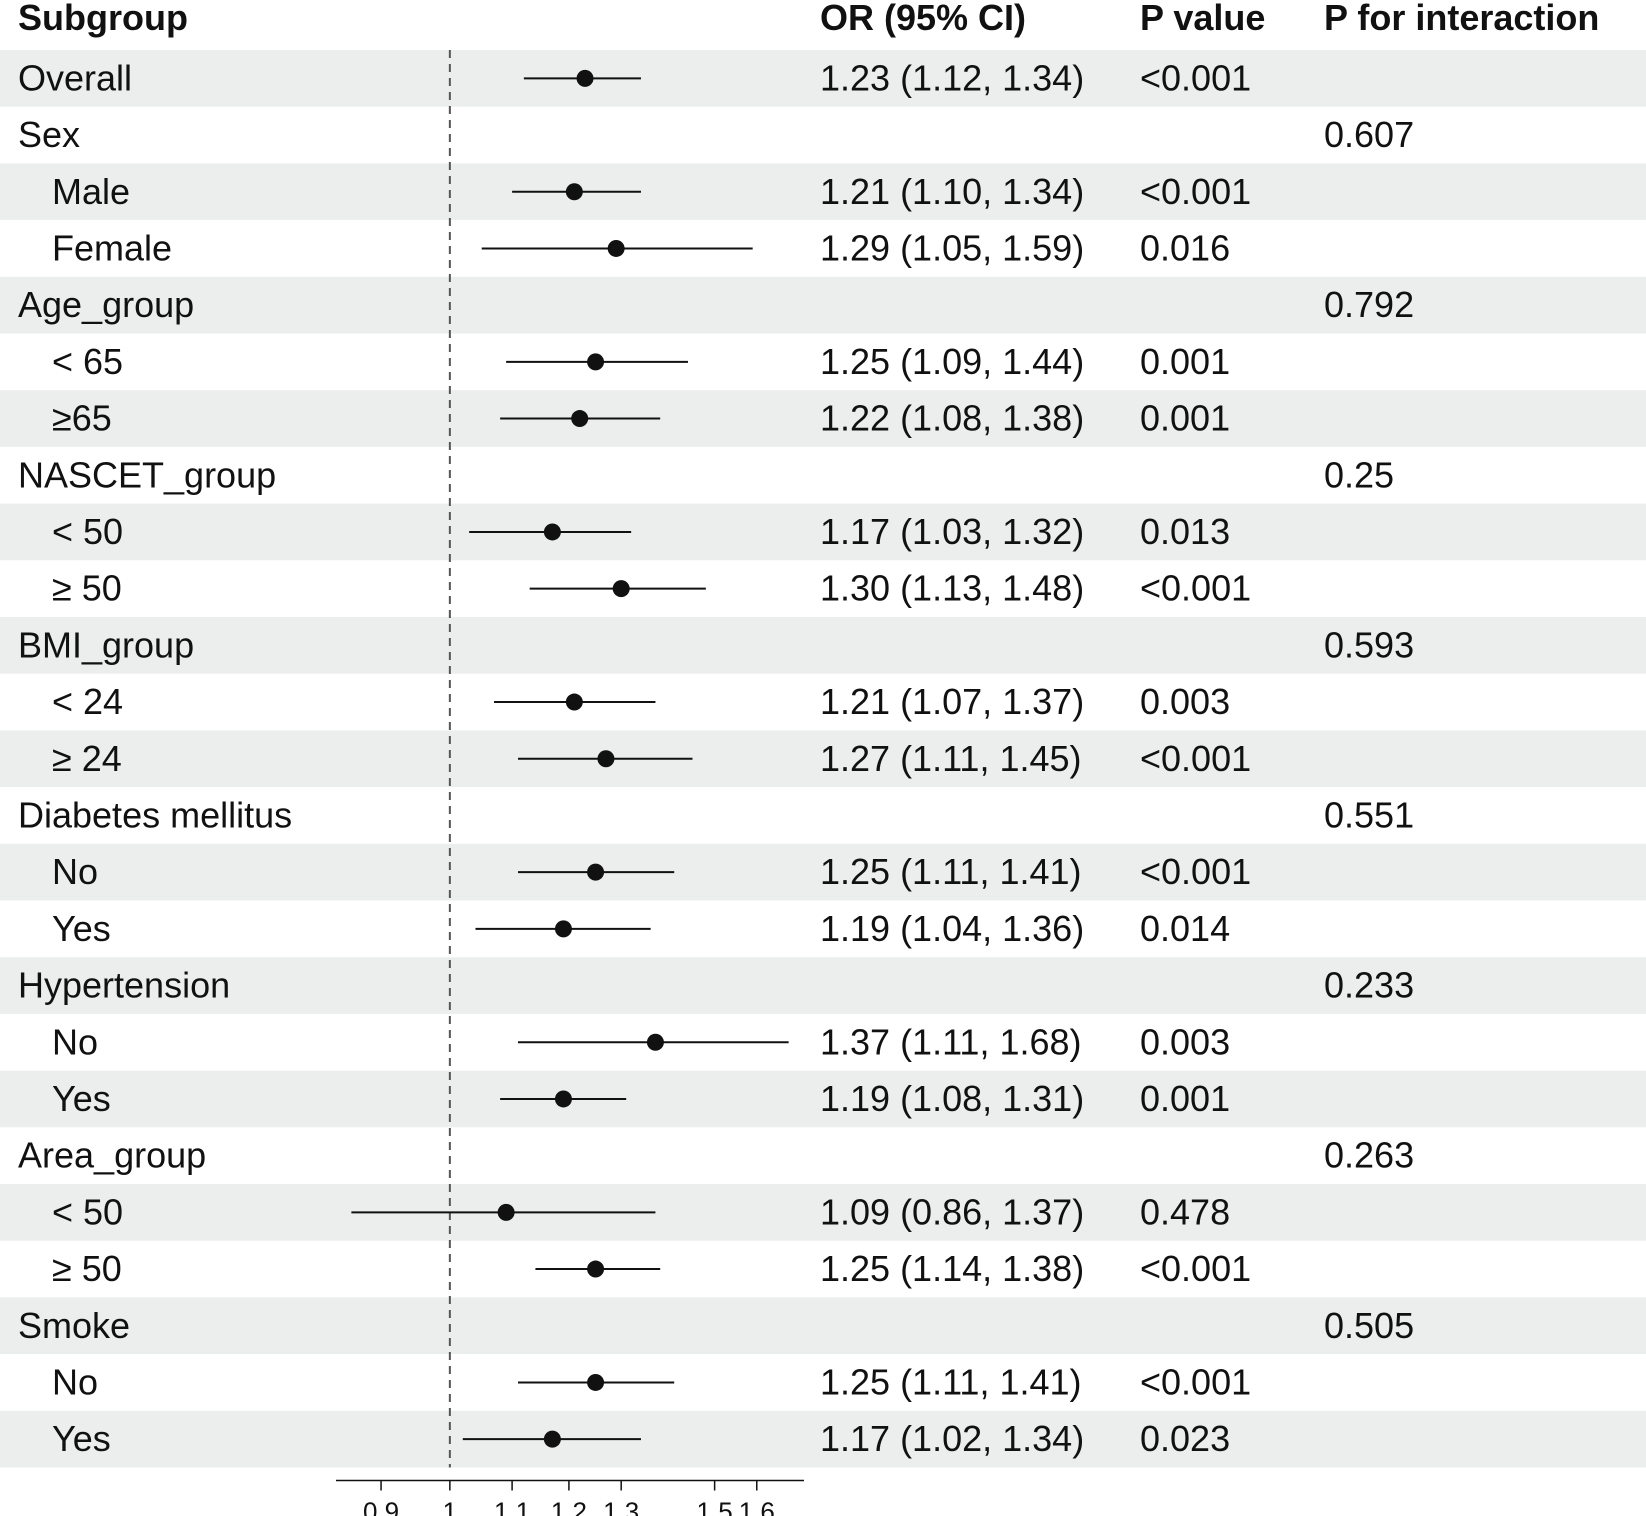  Describe the element at coordinates (87, 758) in the screenshot. I see `row-label: ≥ 24` at that location.